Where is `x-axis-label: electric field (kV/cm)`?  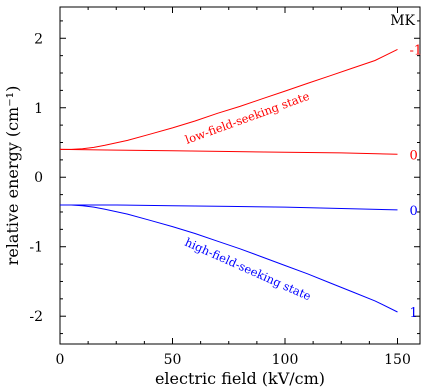 x-axis-label: electric field (kV/cm) is located at coordinates (240, 378).